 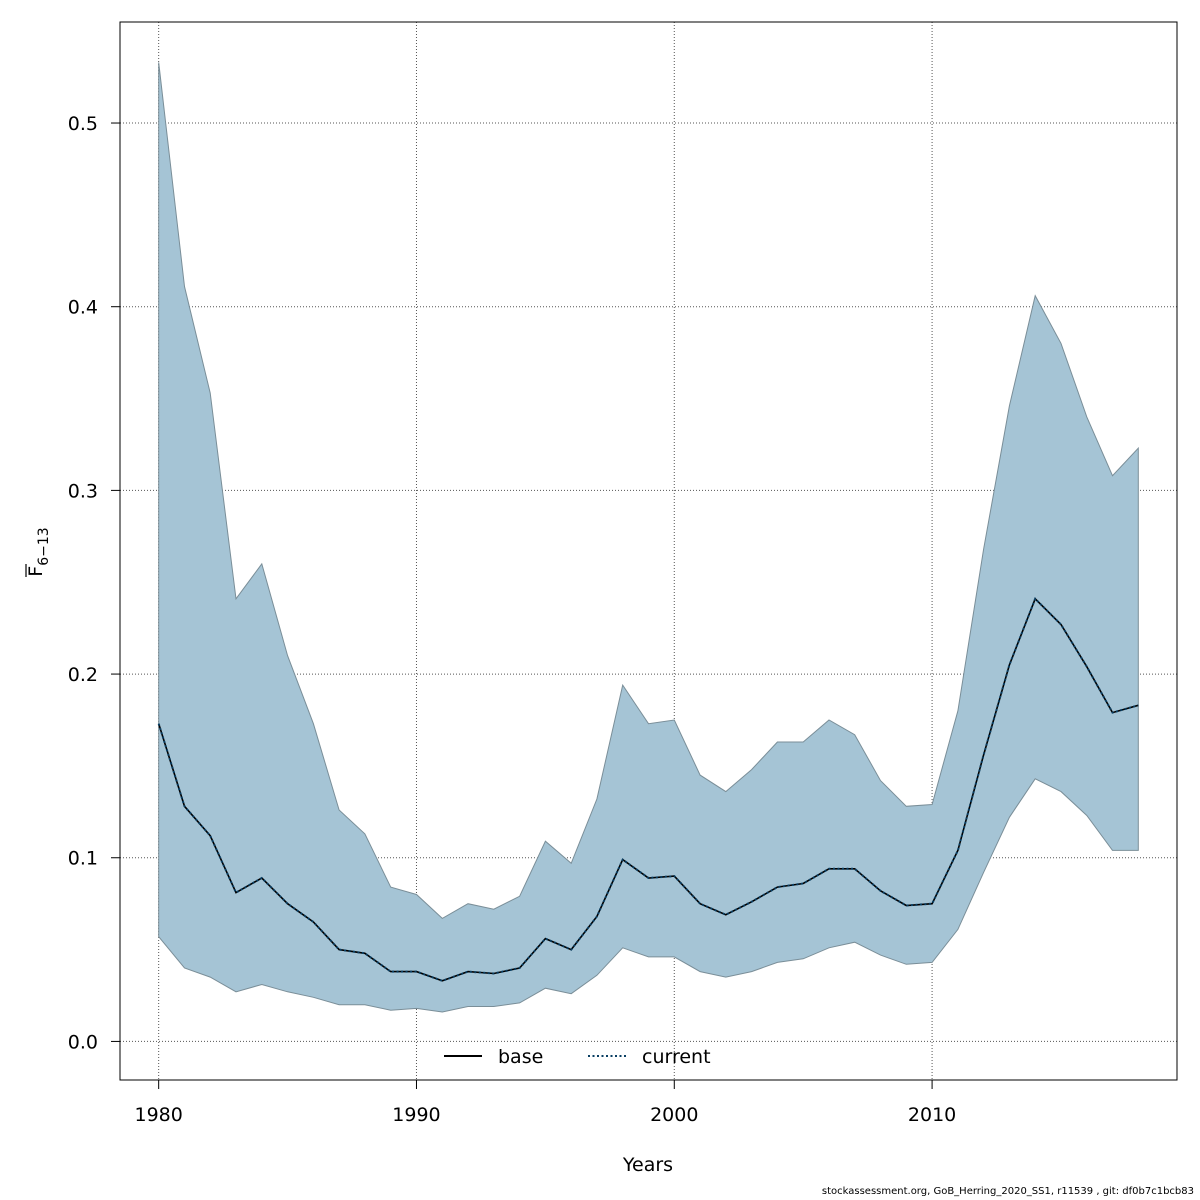 What do you see at coordinates (932, 1115) in the screenshot?
I see `x-tick-label-3: 2010` at bounding box center [932, 1115].